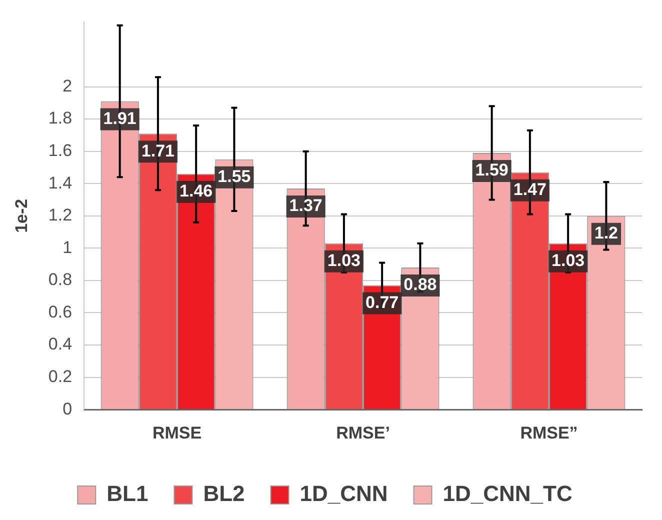  I want to click on y-tick-label: 0.4, so click(60, 344).